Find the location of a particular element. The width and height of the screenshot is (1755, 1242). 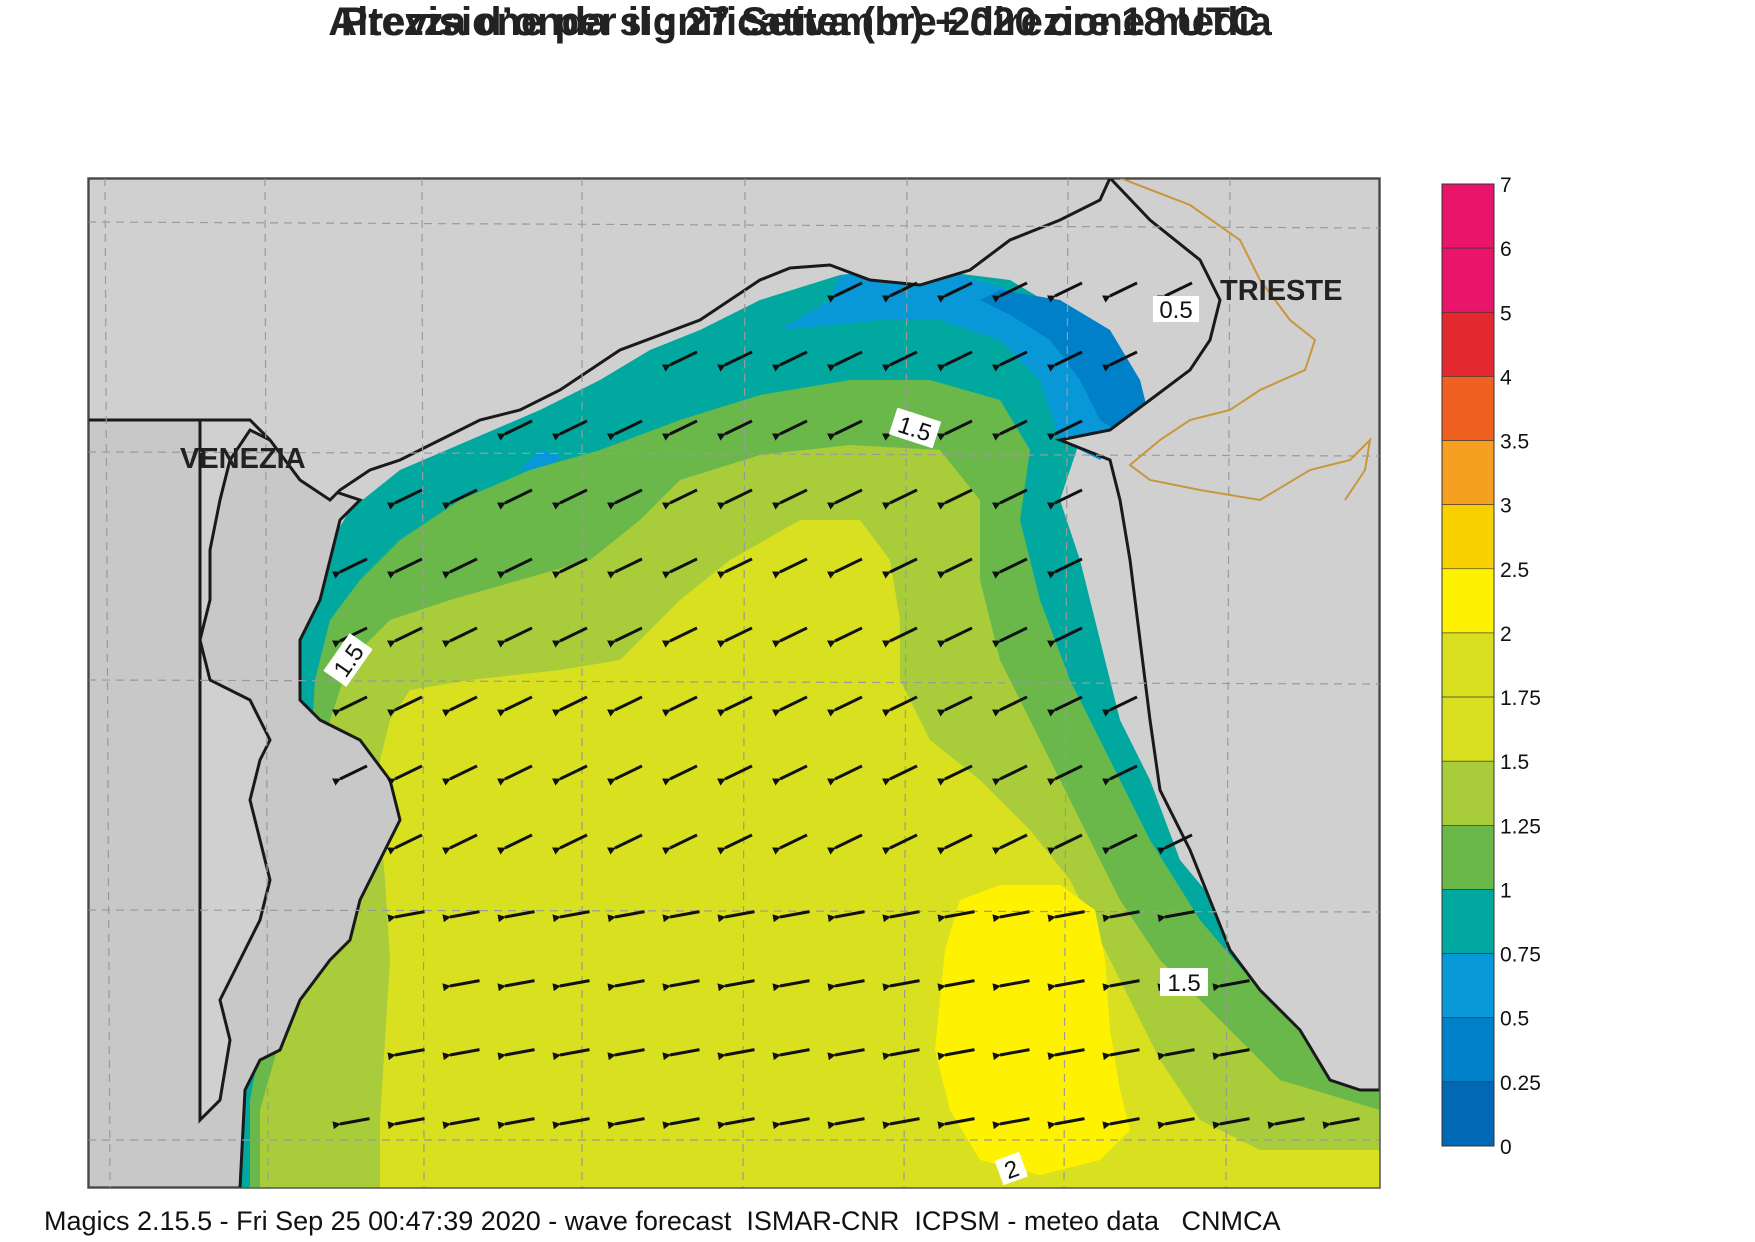

sea-band-0.5-0.75 is located at coordinates (1065, 365).